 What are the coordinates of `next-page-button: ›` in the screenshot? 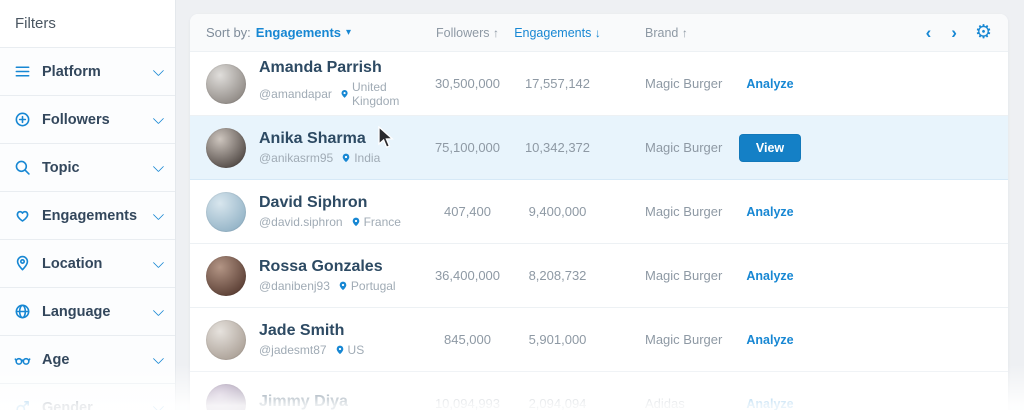 It's located at (954, 32).